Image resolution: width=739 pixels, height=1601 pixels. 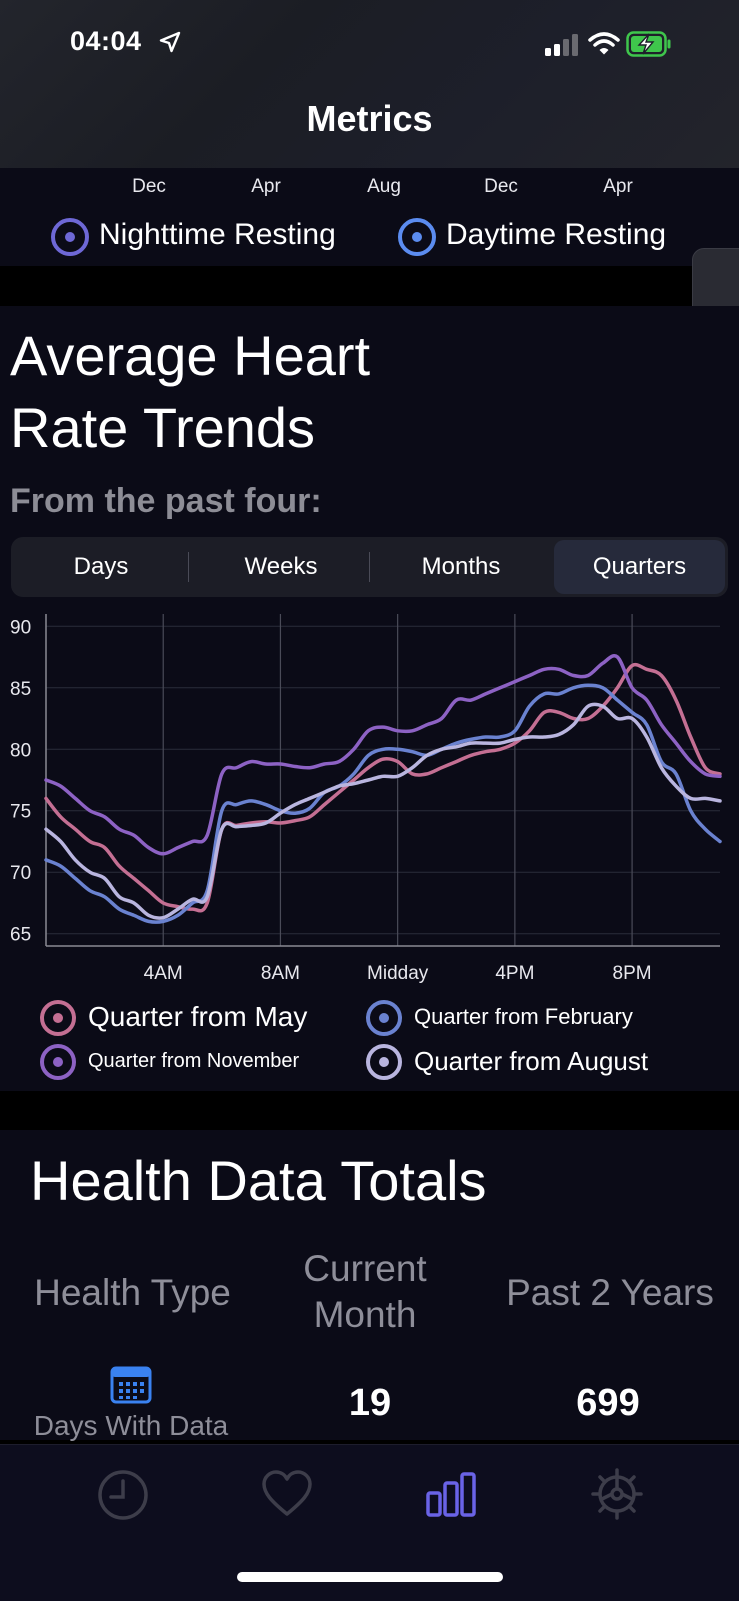 I want to click on gear-icon, so click(x=617, y=1494).